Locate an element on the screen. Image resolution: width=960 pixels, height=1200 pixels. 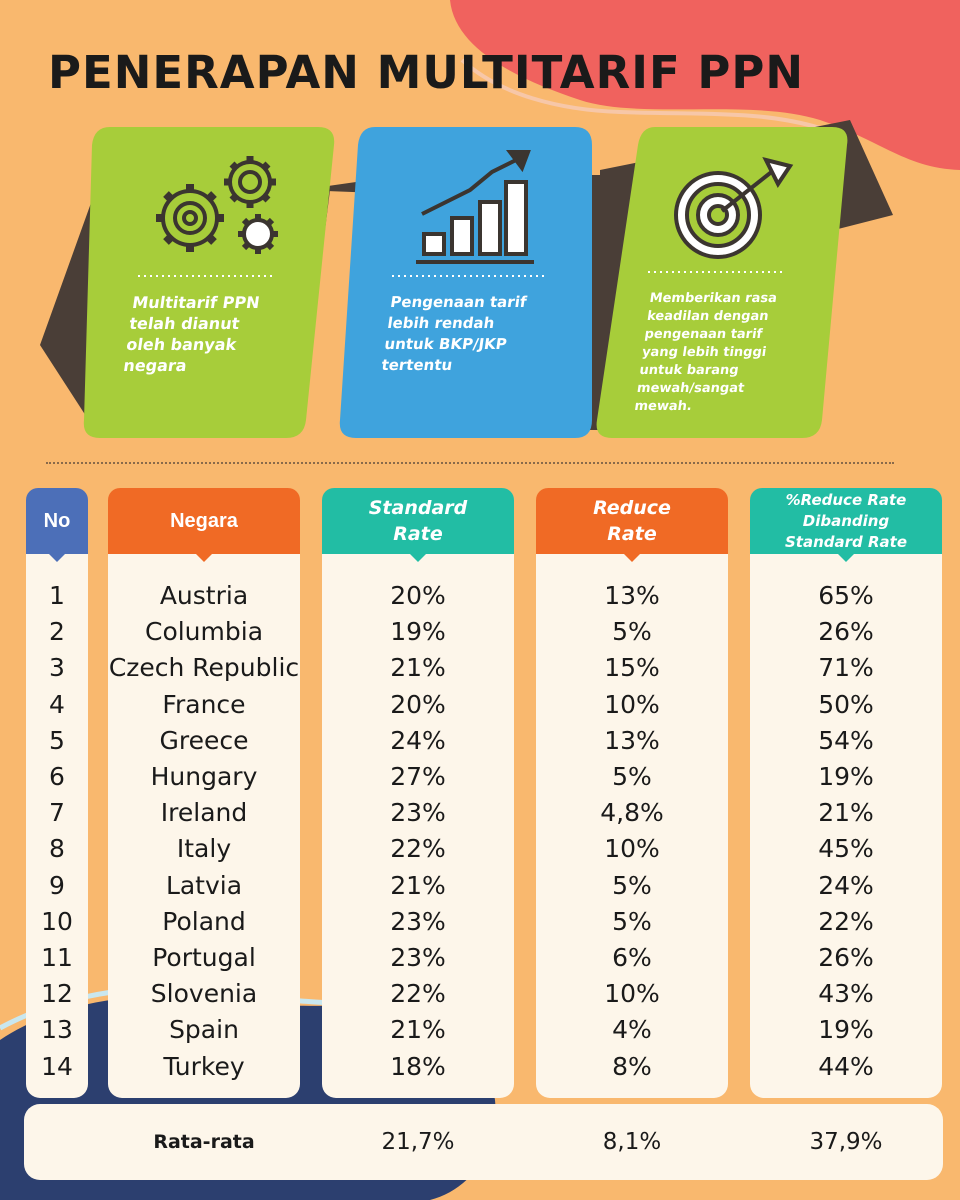
cell-percent-reduce: 24% is located at coordinates (846, 885).